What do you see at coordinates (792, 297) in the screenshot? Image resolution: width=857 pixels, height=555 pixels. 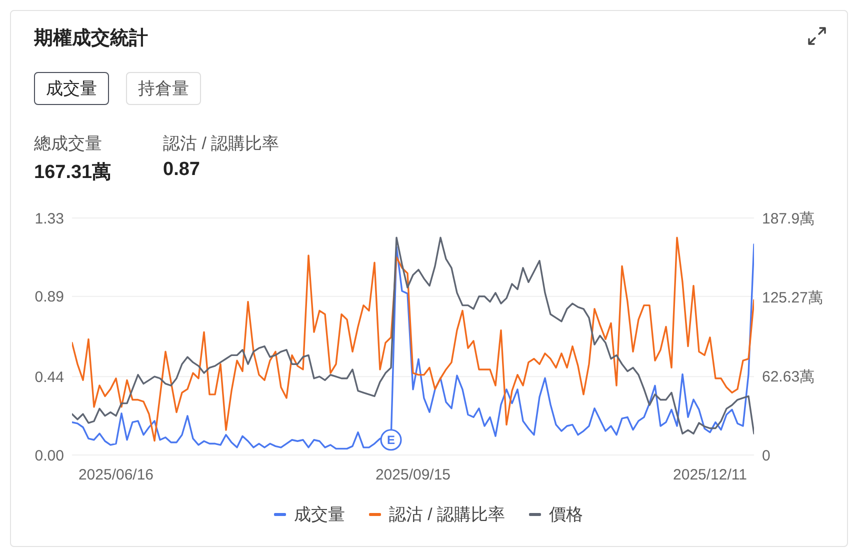 I see `y2-tick-label: 125.27萬` at bounding box center [792, 297].